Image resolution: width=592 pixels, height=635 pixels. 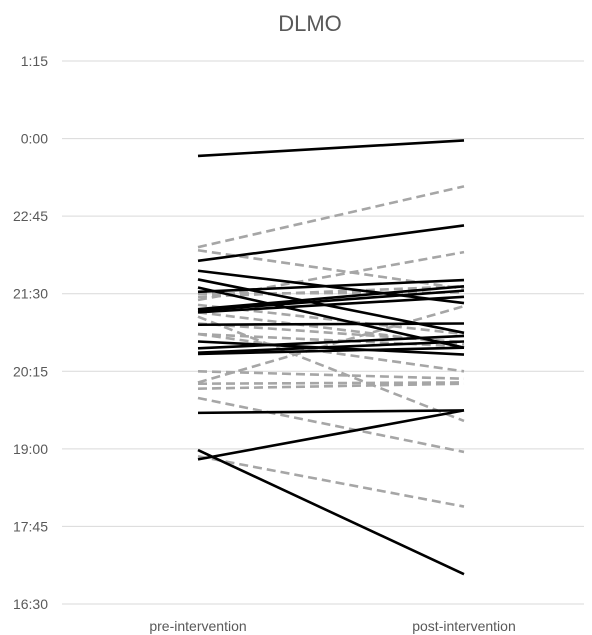 I want to click on x-axis-category-labels: pre-intervention post-intervention, so click(x=332, y=626).